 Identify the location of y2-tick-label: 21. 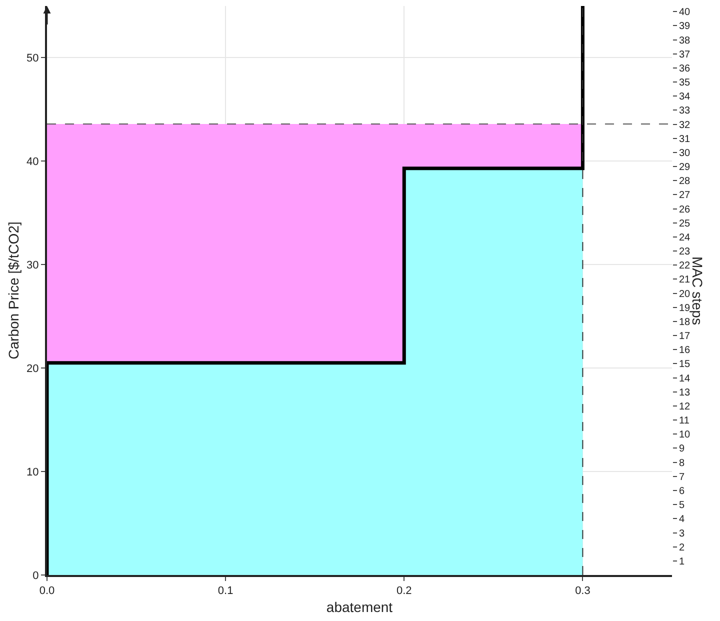
(685, 280).